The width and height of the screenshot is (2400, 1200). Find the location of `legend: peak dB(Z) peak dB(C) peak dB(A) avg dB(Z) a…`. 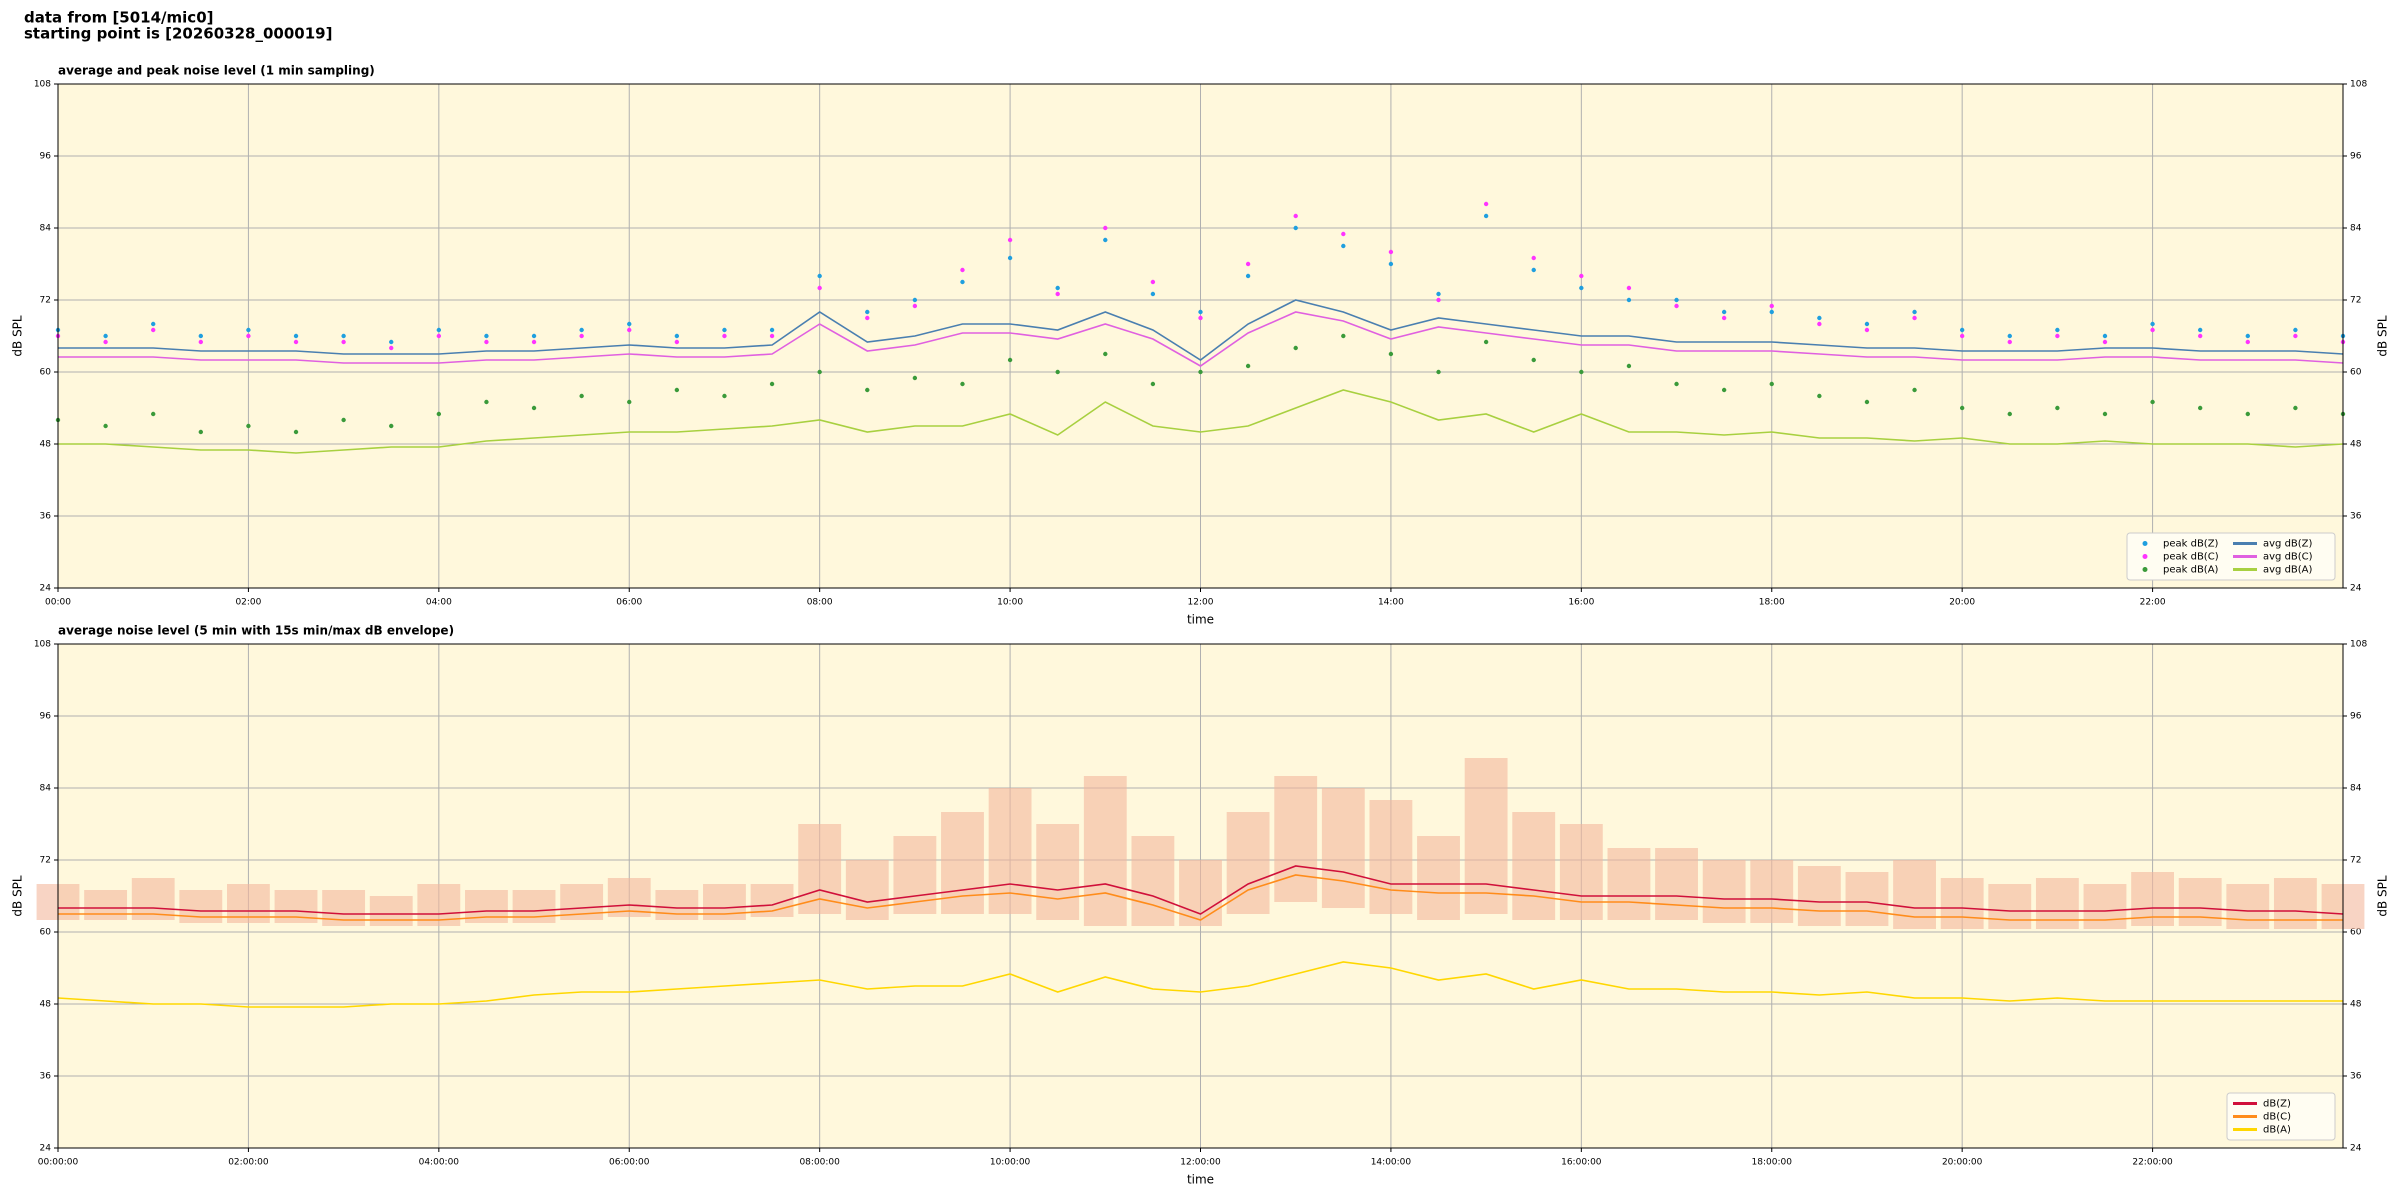

legend: peak dB(Z) peak dB(C) peak dB(A) avg dB(Z) a… is located at coordinates (2231, 556).